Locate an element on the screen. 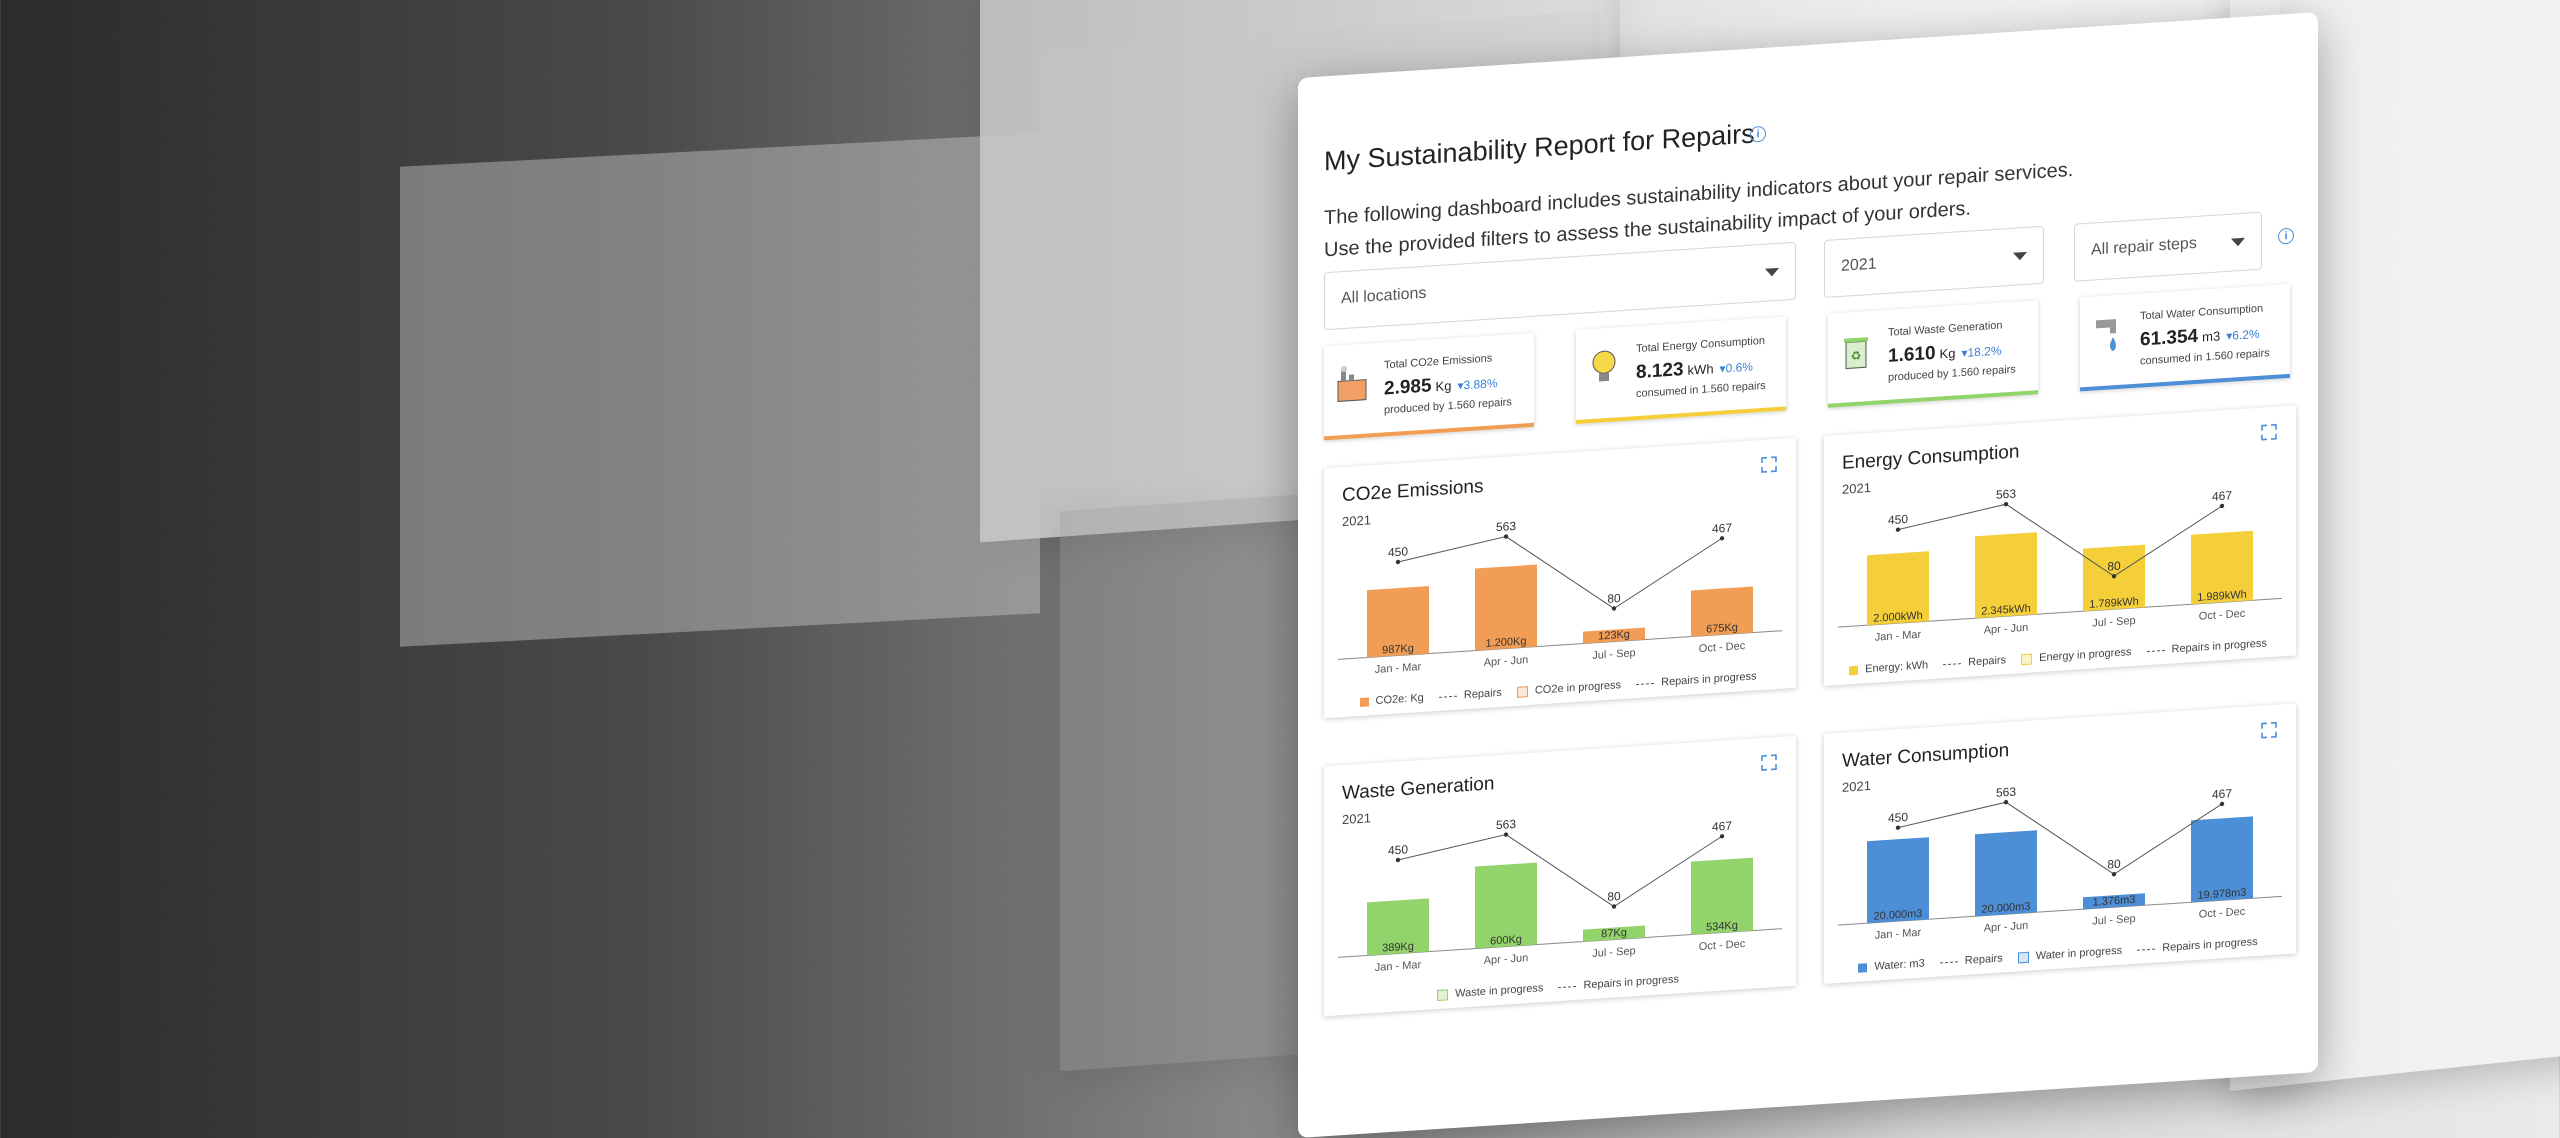 This screenshot has height=1138, width=2560. chart-title: Waste Generation is located at coordinates (1418, 789).